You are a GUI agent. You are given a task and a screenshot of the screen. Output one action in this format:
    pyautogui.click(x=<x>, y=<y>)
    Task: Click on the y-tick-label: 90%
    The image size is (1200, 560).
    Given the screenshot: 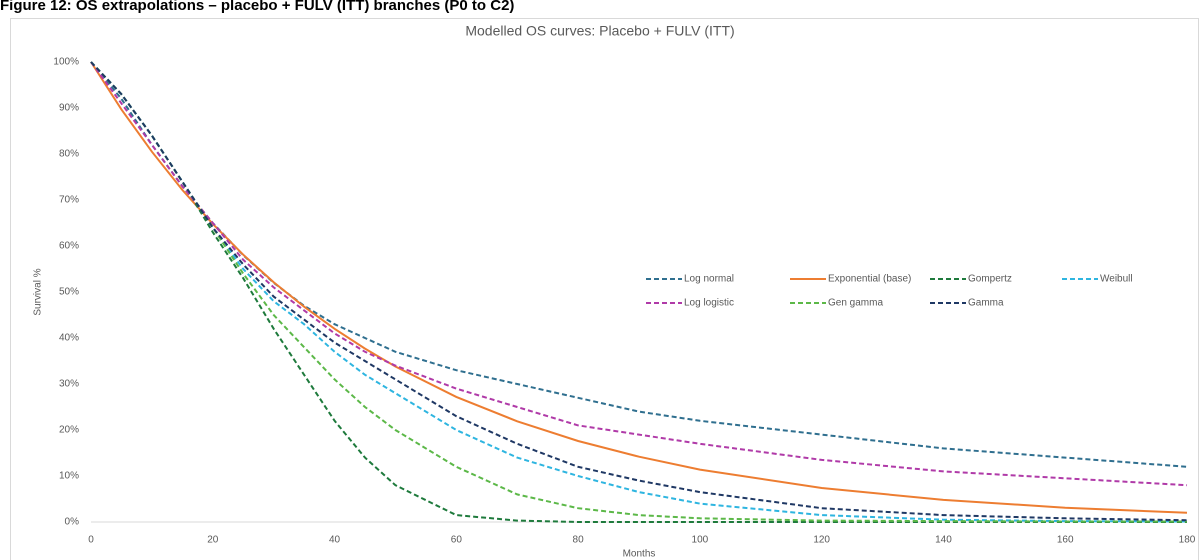 What is the action you would take?
    pyautogui.click(x=69, y=108)
    